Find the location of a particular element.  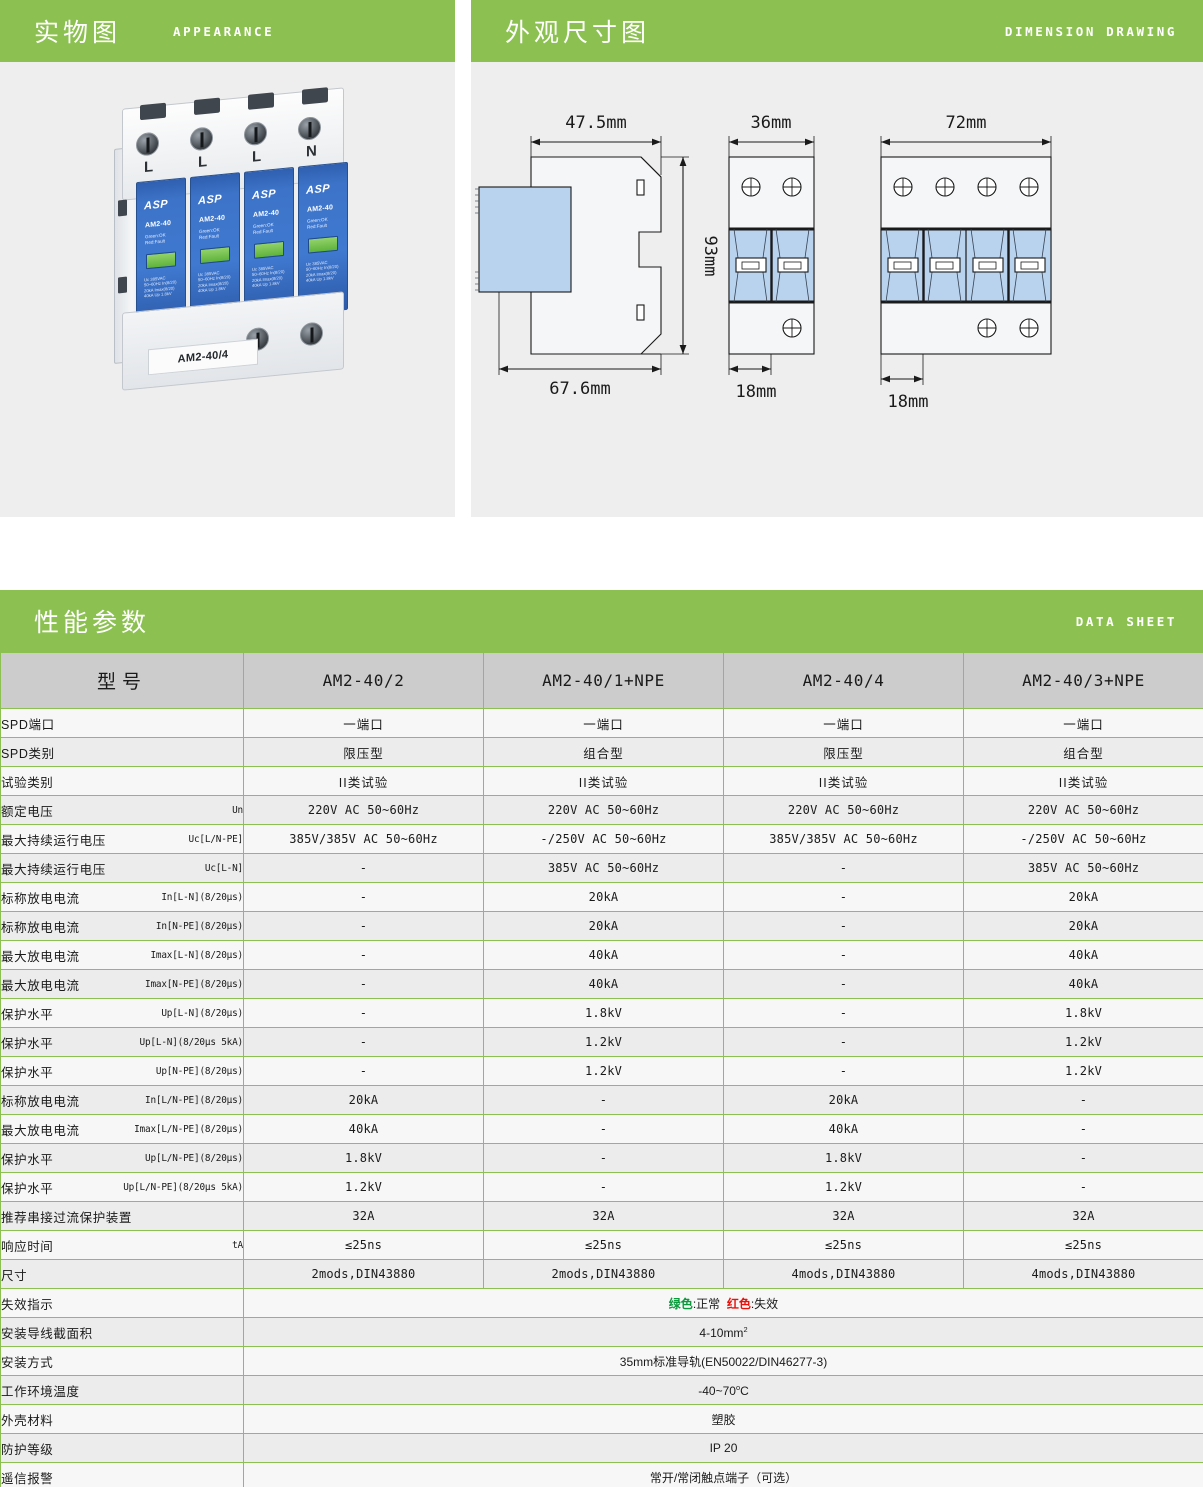

row-label-symbol: In[L-N](8/20μs) is located at coordinates (202, 897).